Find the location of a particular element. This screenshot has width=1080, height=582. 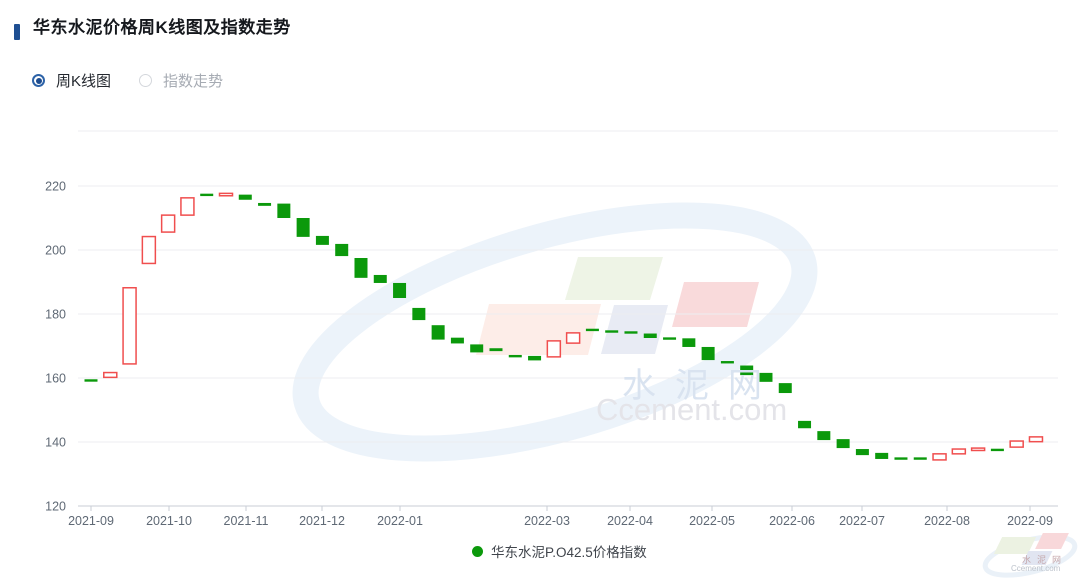

svg-text: 2021-12 is located at coordinates (322, 521).